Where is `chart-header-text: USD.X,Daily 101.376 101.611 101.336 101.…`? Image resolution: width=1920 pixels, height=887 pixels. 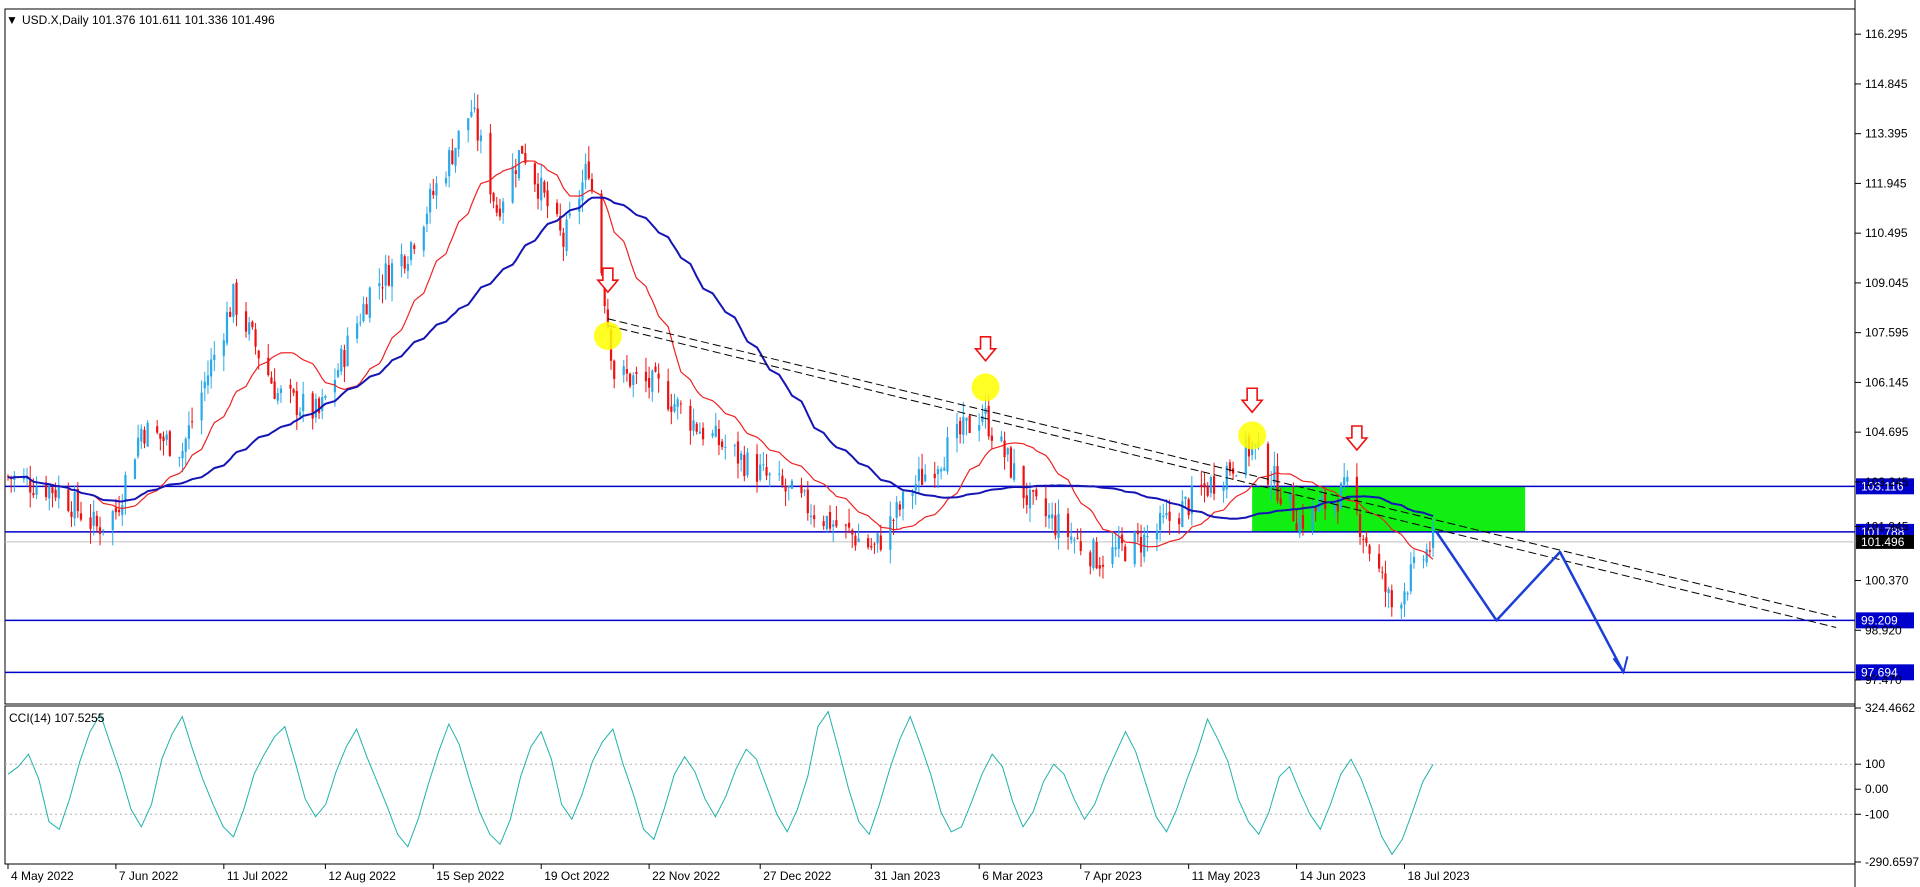 chart-header-text: USD.X,Daily 101.376 101.611 101.336 101.… is located at coordinates (148, 20).